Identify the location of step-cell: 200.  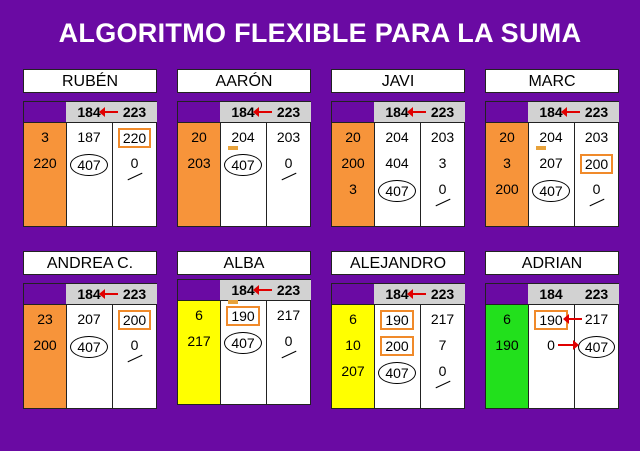
(353, 163).